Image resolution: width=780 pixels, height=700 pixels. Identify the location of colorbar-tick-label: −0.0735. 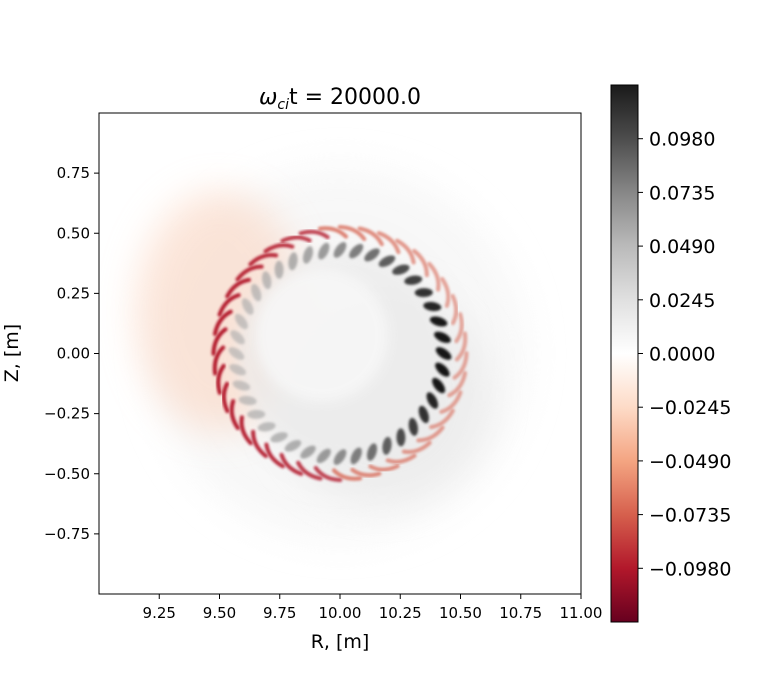
(690, 516).